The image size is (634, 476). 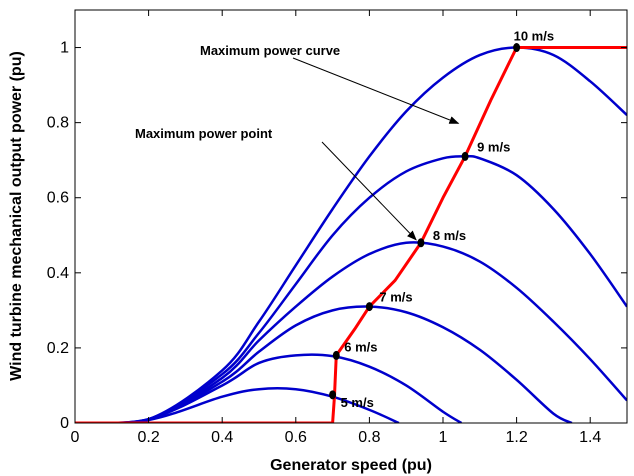 What do you see at coordinates (58, 198) in the screenshot?
I see `y-tick-label: 0.6` at bounding box center [58, 198].